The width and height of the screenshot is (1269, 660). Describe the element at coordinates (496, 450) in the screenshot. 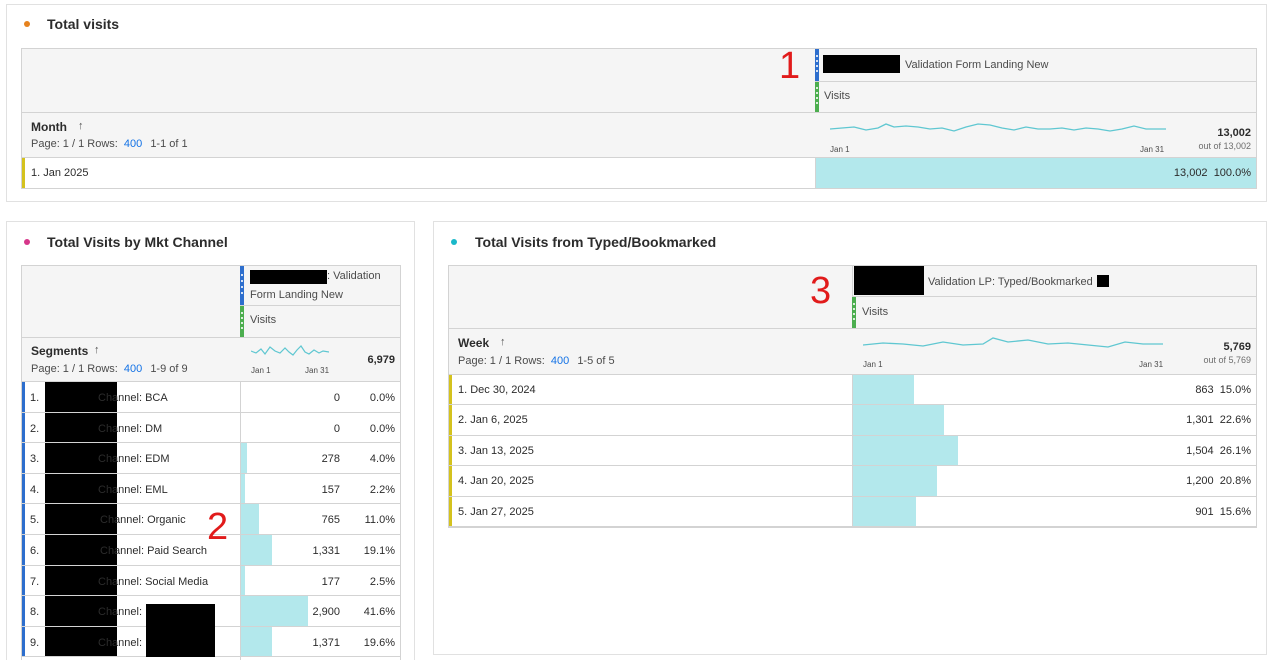

I see `row-label: 3. Jan 13, 2025` at that location.